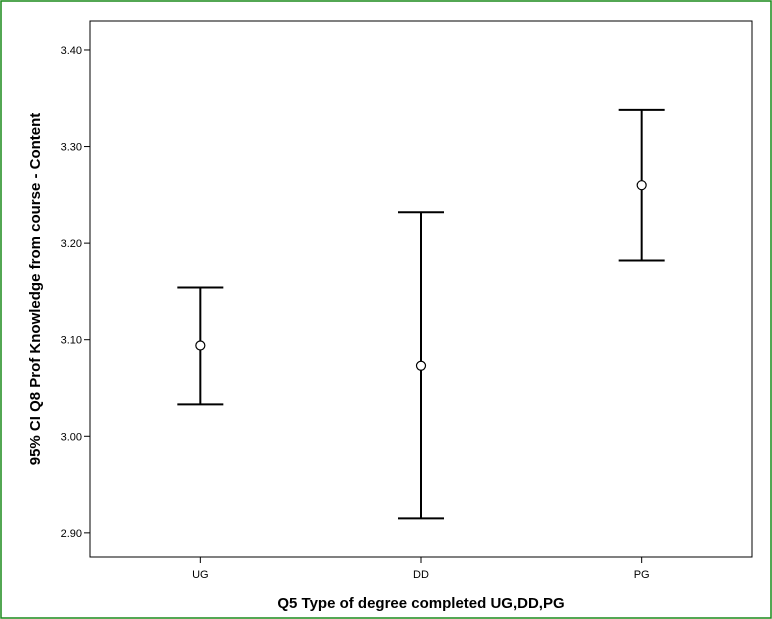 The height and width of the screenshot is (619, 772). What do you see at coordinates (71, 51) in the screenshot?
I see `y-tick-label: 3.40` at bounding box center [71, 51].